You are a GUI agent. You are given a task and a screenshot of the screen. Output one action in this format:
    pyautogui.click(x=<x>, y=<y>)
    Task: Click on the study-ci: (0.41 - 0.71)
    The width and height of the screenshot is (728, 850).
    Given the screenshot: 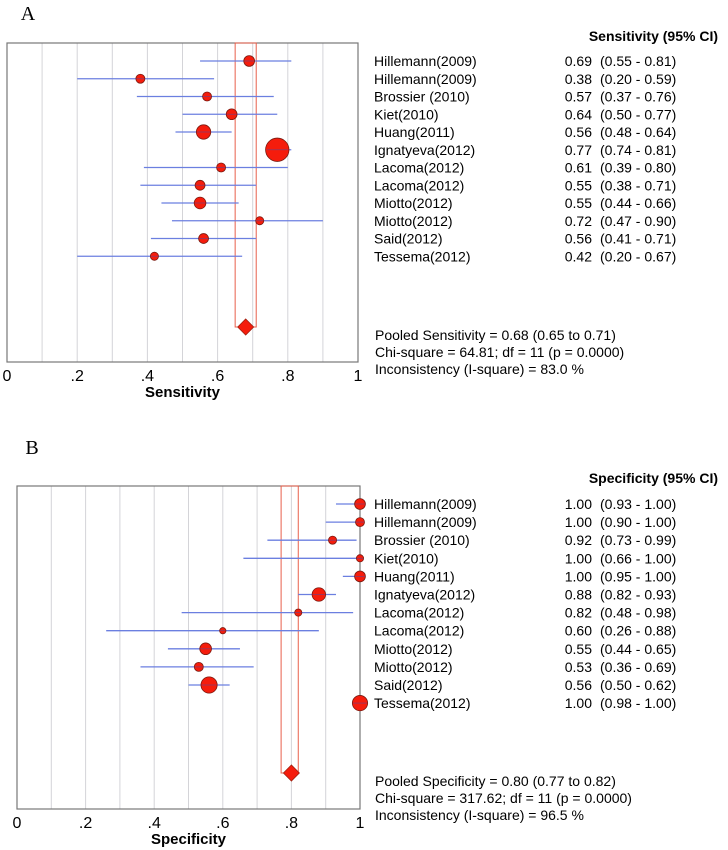 What is the action you would take?
    pyautogui.click(x=638, y=239)
    